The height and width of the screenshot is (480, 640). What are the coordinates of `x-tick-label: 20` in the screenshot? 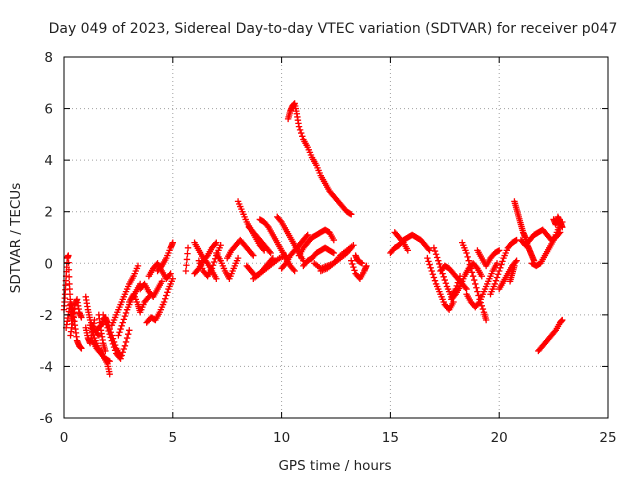 It's located at (499, 438).